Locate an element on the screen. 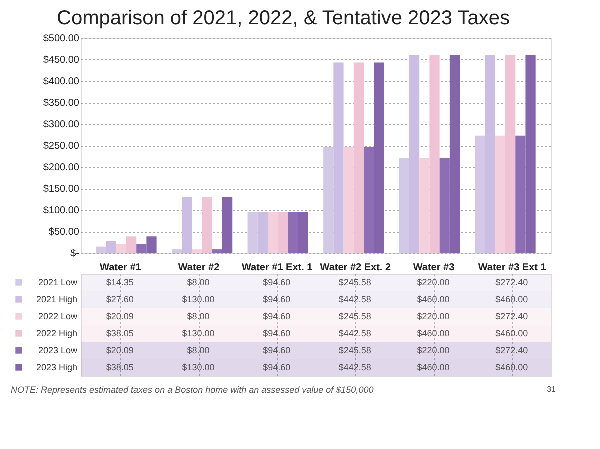  y-tick-label: $50.00 is located at coordinates (64, 232).